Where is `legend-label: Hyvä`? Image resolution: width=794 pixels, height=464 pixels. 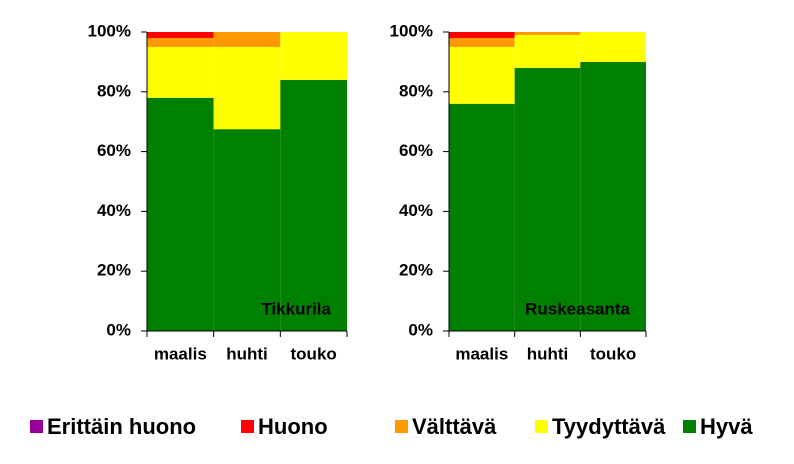
legend-label: Hyvä is located at coordinates (726, 426).